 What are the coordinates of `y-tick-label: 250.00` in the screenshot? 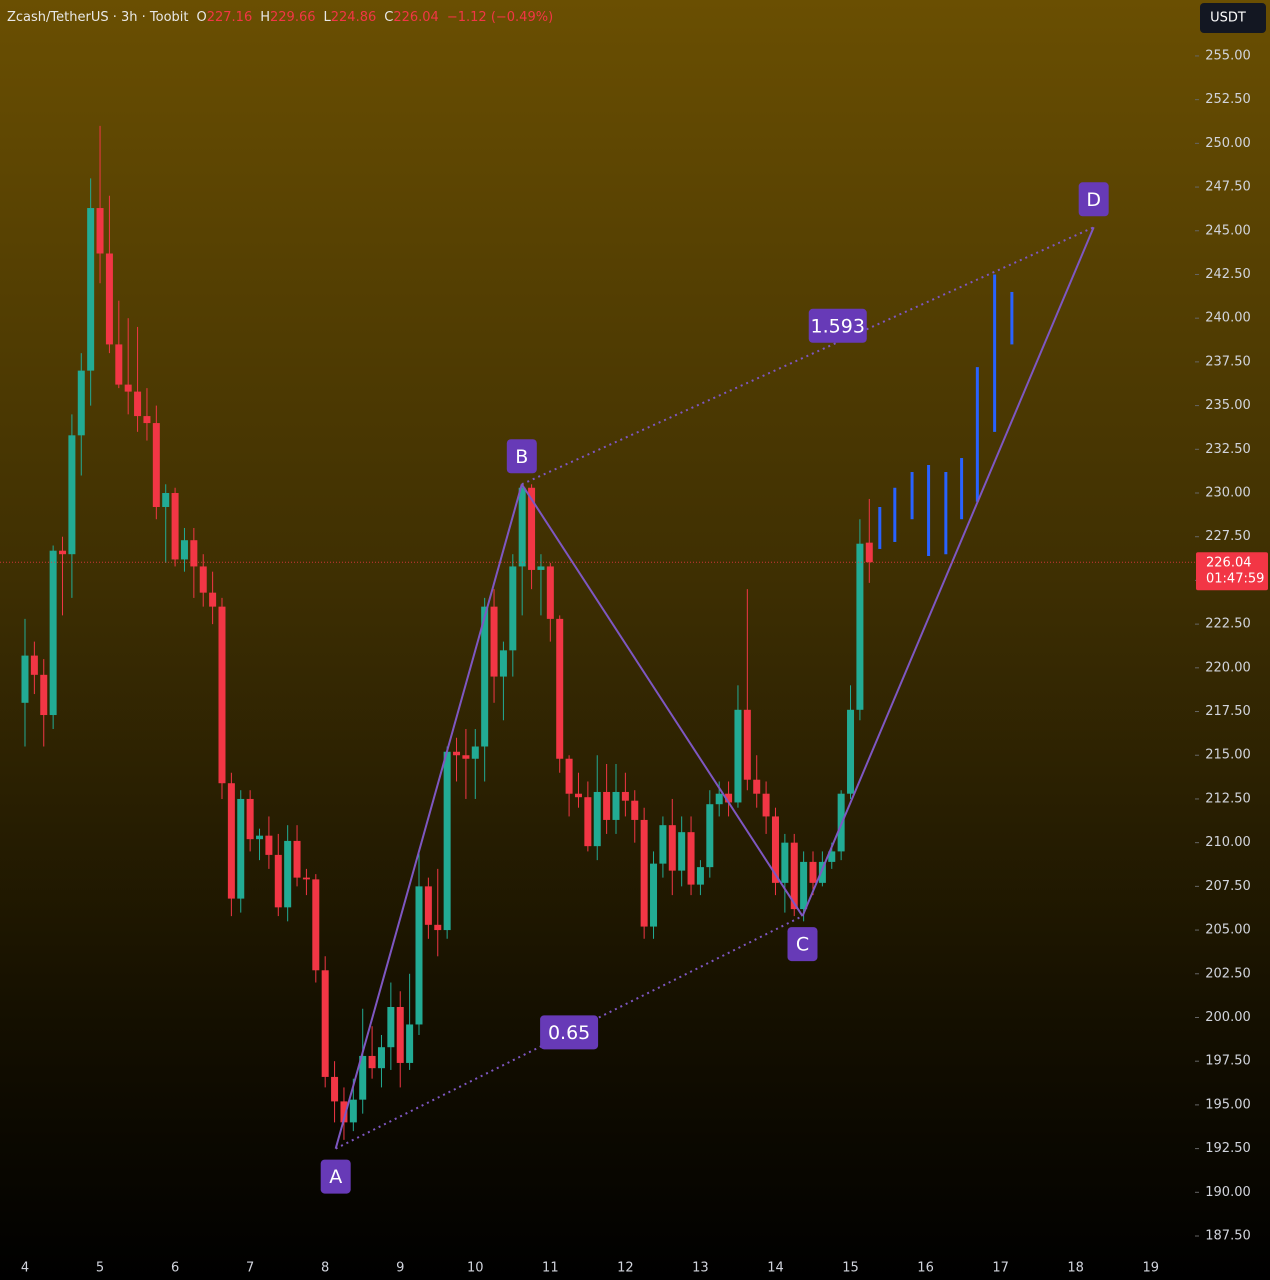 It's located at (1228, 143).